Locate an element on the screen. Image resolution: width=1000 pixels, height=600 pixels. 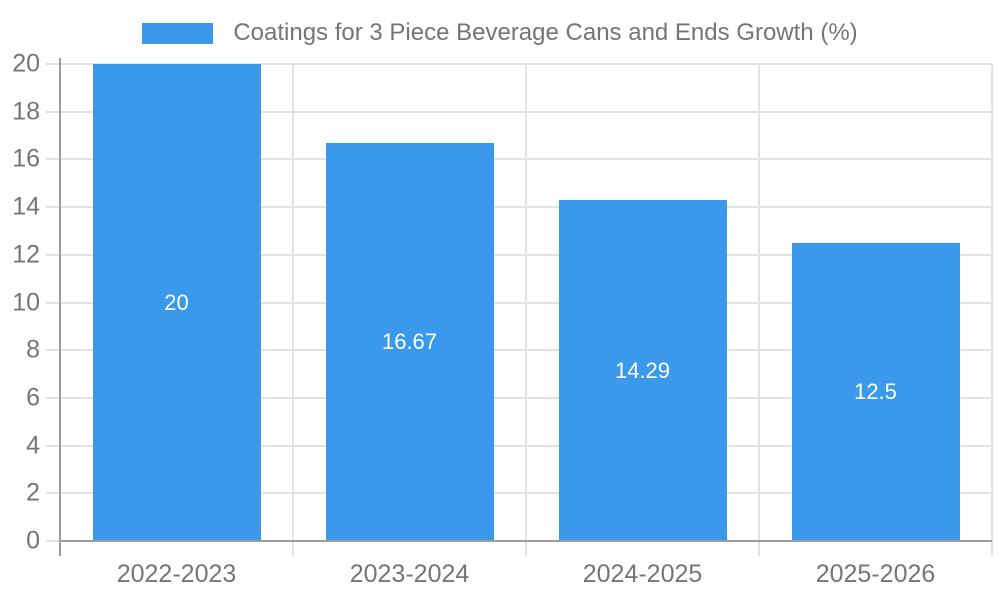
x-axis-tick-label: 2024-2025 is located at coordinates (642, 574).